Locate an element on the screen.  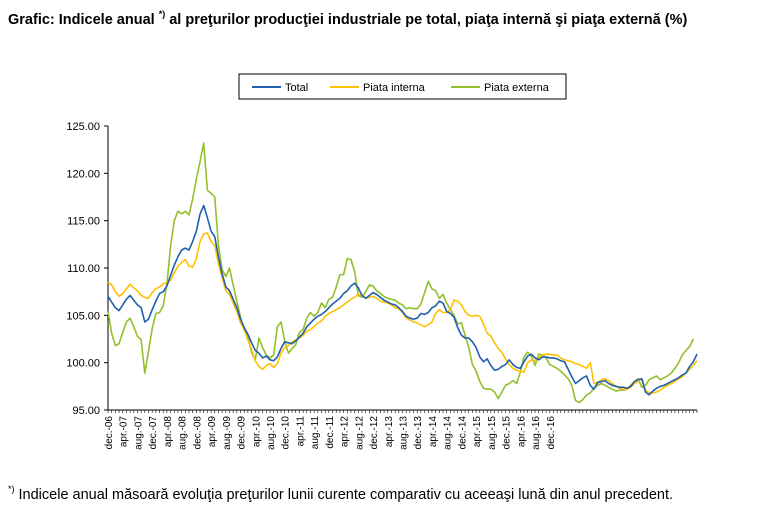
x-tick-label: dec.-13 is located at coordinates (418, 433).